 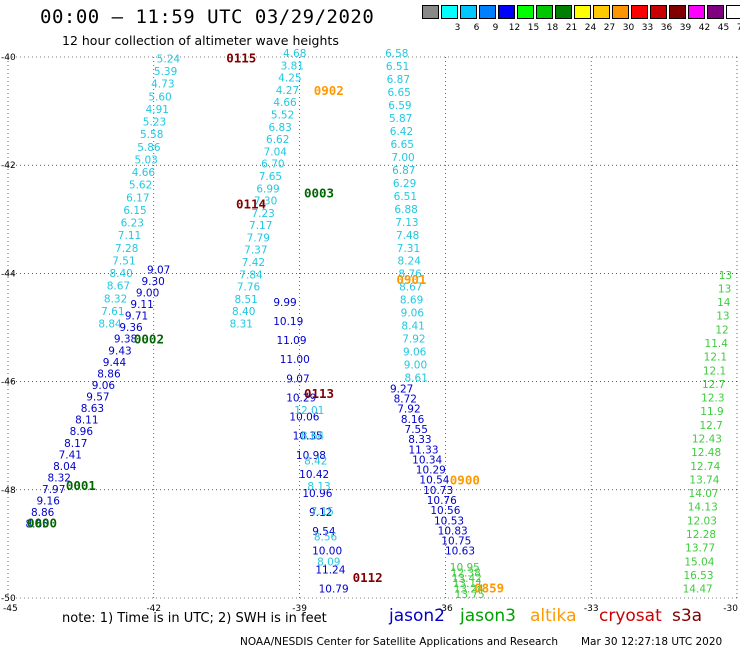 What do you see at coordinates (434, 481) in the screenshot?
I see `wave-height-value: 10.54` at bounding box center [434, 481].